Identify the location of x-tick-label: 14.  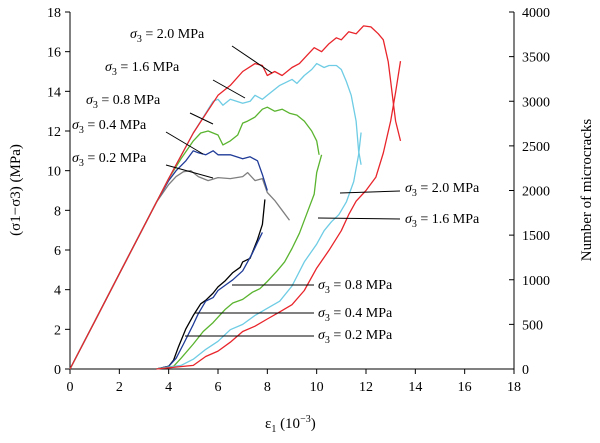
(415, 387).